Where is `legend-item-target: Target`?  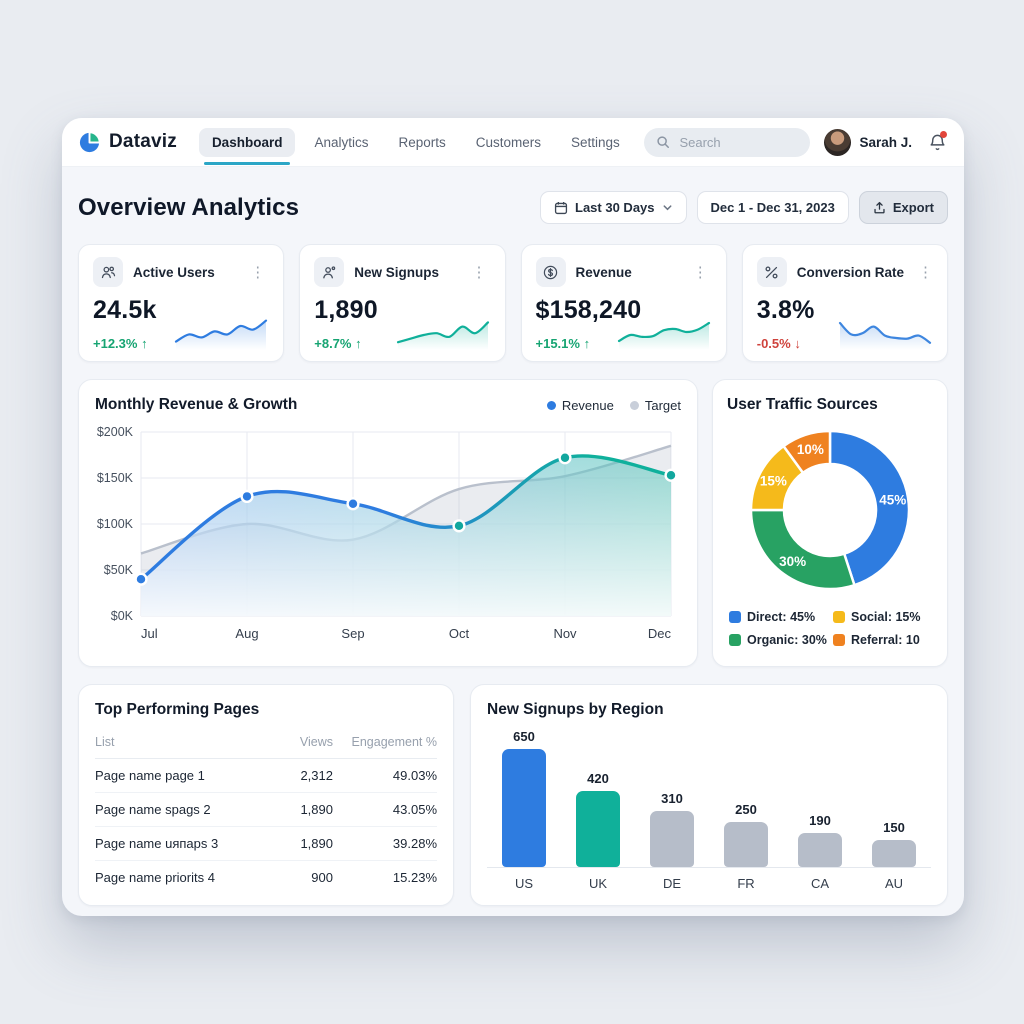 legend-item-target: Target is located at coordinates (655, 405).